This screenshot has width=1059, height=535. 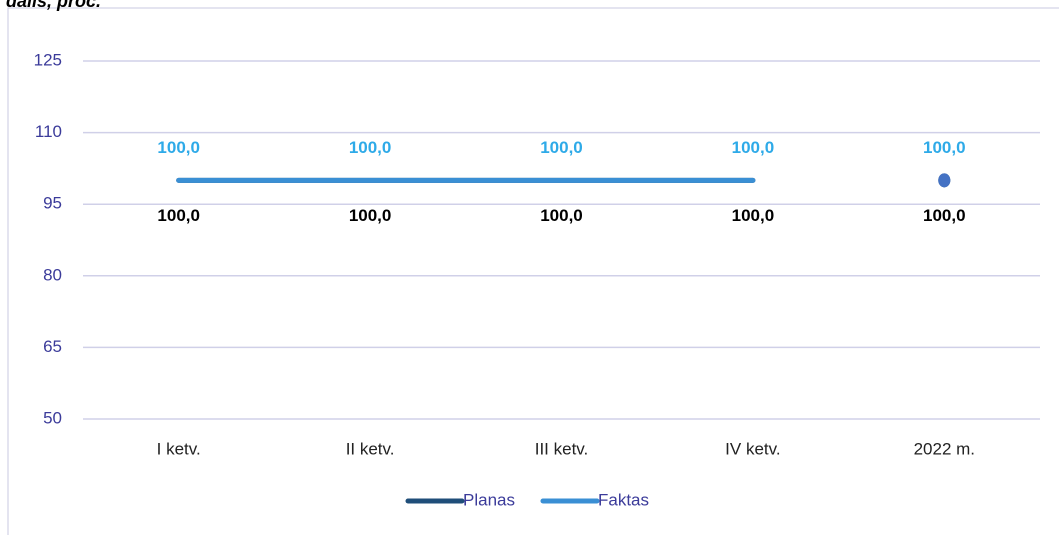 What do you see at coordinates (52, 417) in the screenshot?
I see `y-tick-label: 50` at bounding box center [52, 417].